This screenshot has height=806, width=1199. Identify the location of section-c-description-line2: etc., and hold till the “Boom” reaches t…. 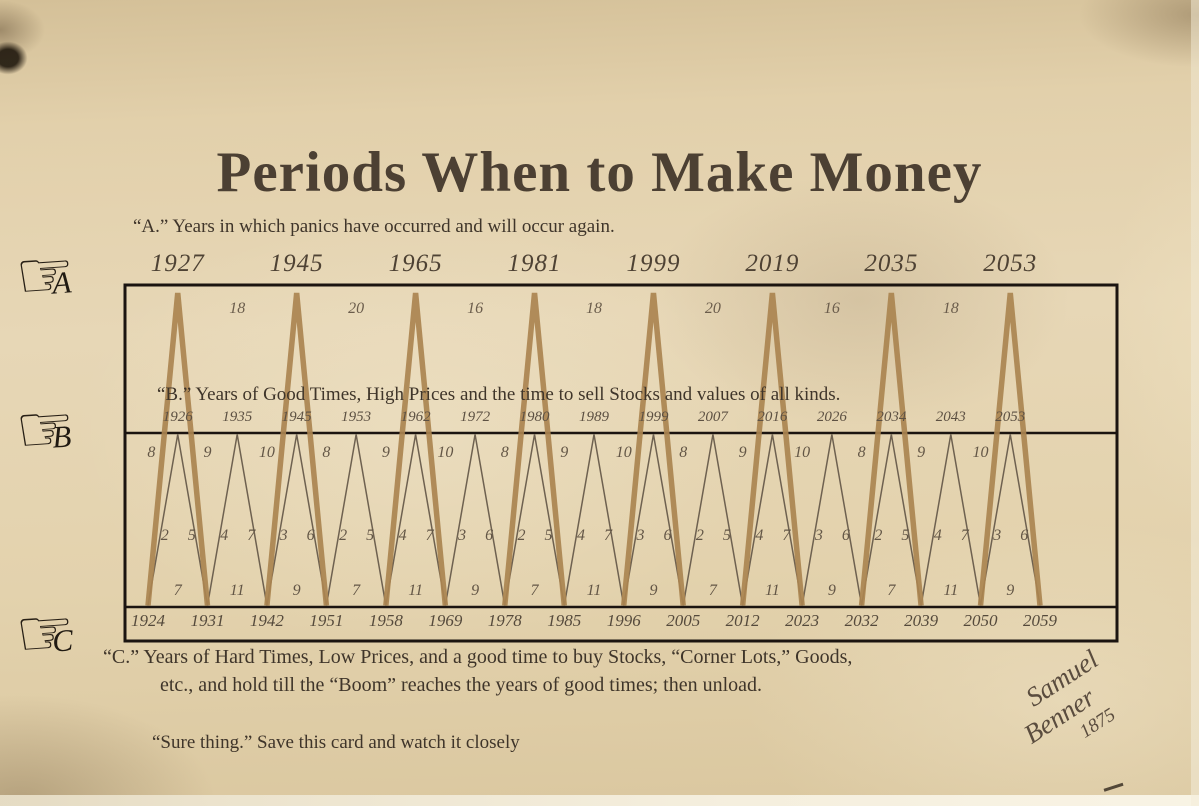
(461, 685).